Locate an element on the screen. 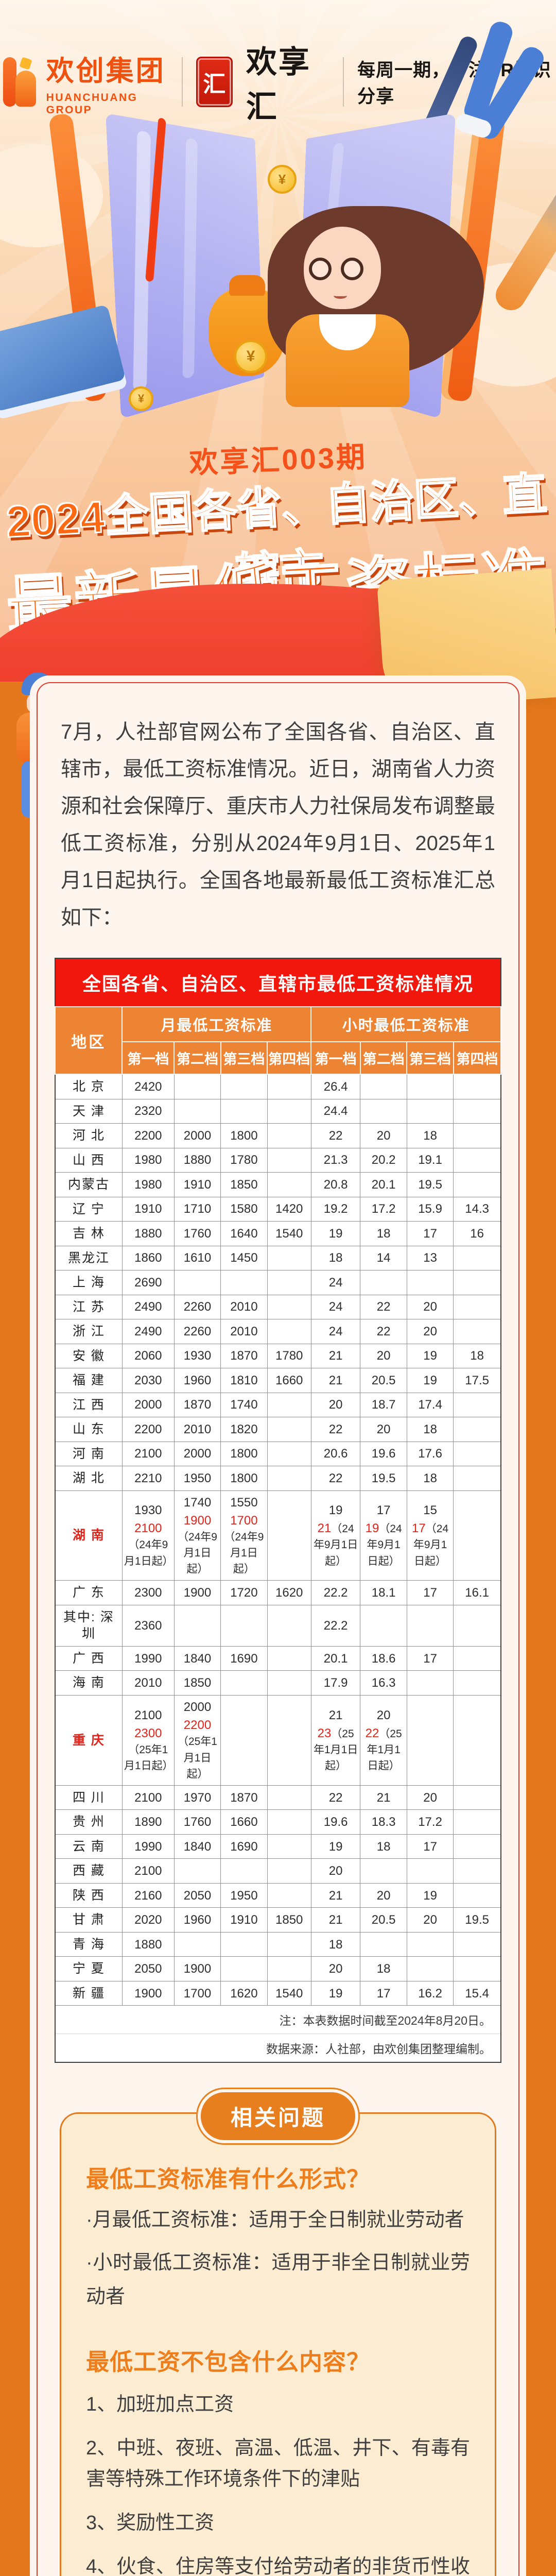  qa-list-item: 1、加班加点工资 is located at coordinates (160, 2404).